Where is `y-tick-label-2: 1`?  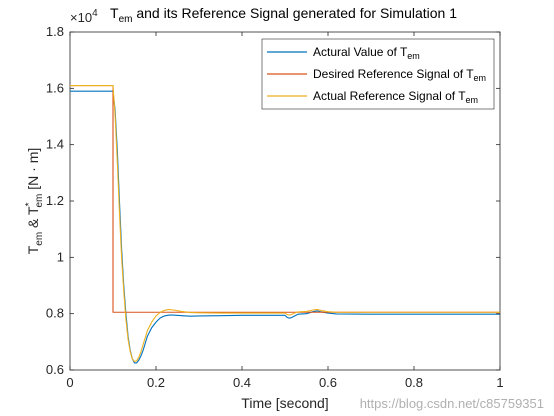 y-tick-label-2: 1 is located at coordinates (60, 256).